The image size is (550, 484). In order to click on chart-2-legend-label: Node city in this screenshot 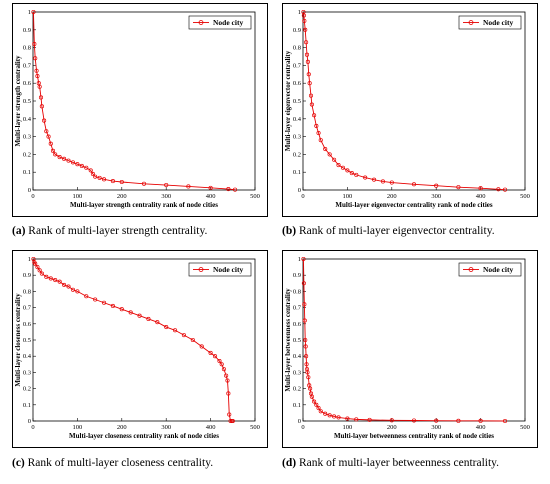, I will do `click(228, 269)`.